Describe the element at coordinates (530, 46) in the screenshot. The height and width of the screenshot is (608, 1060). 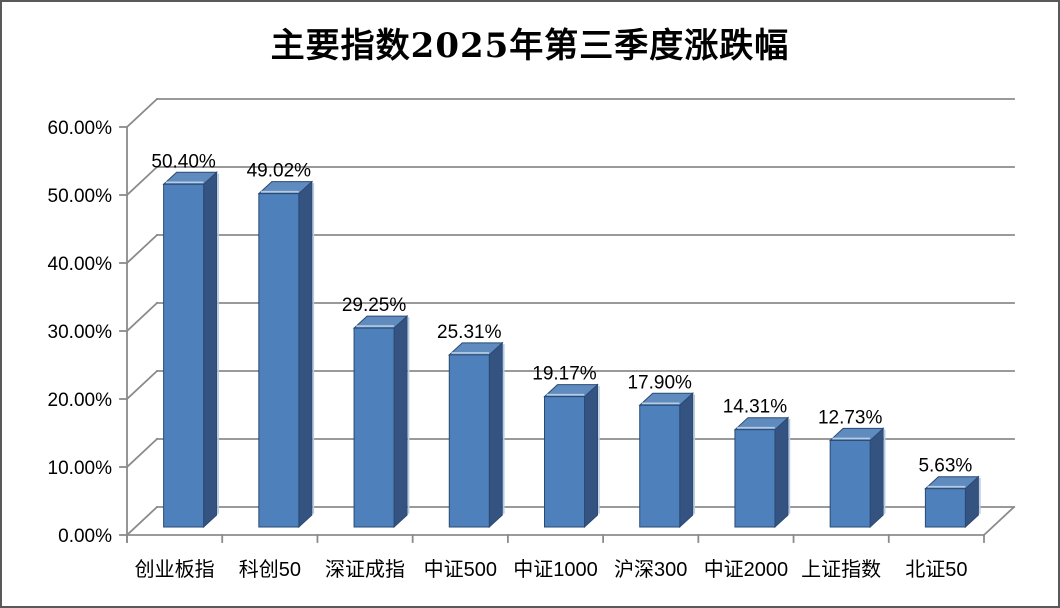
I see `chart-title: 主要指数2025年第三季度涨跌幅` at that location.